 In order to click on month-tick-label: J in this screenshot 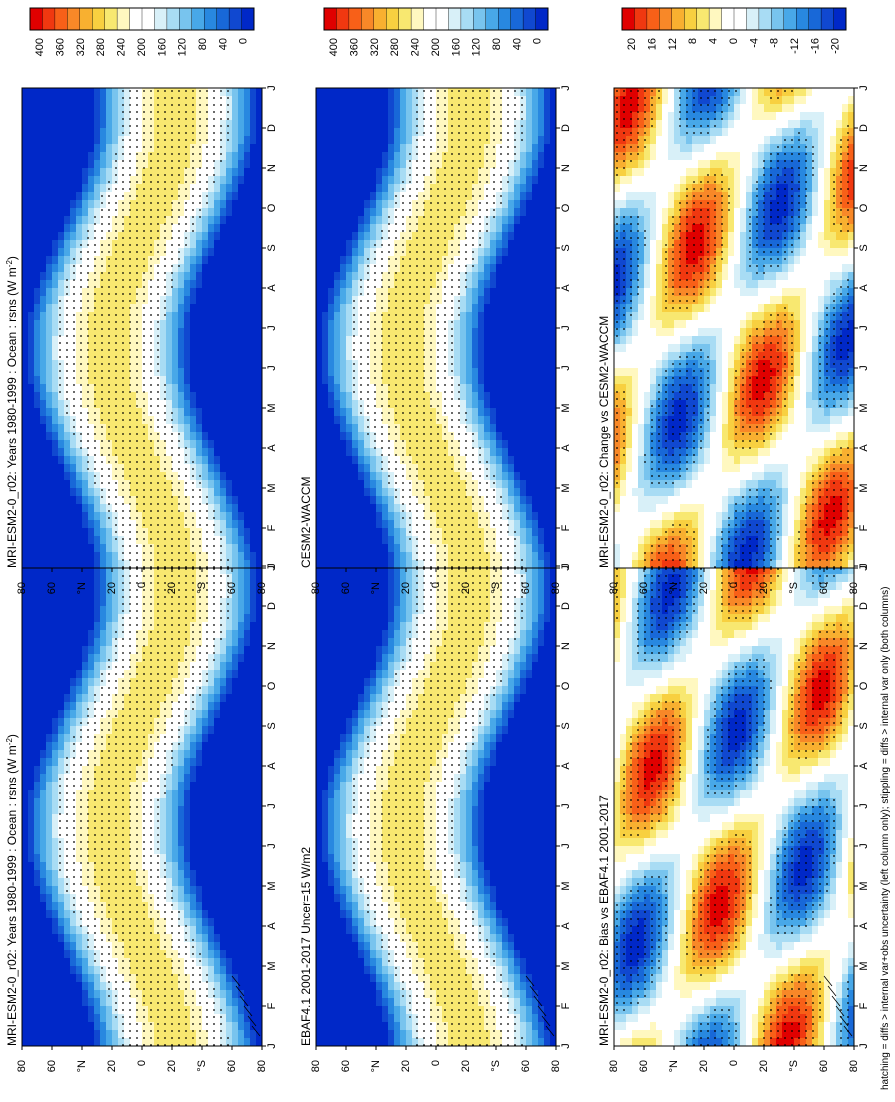, I will do `click(272, 566)`.